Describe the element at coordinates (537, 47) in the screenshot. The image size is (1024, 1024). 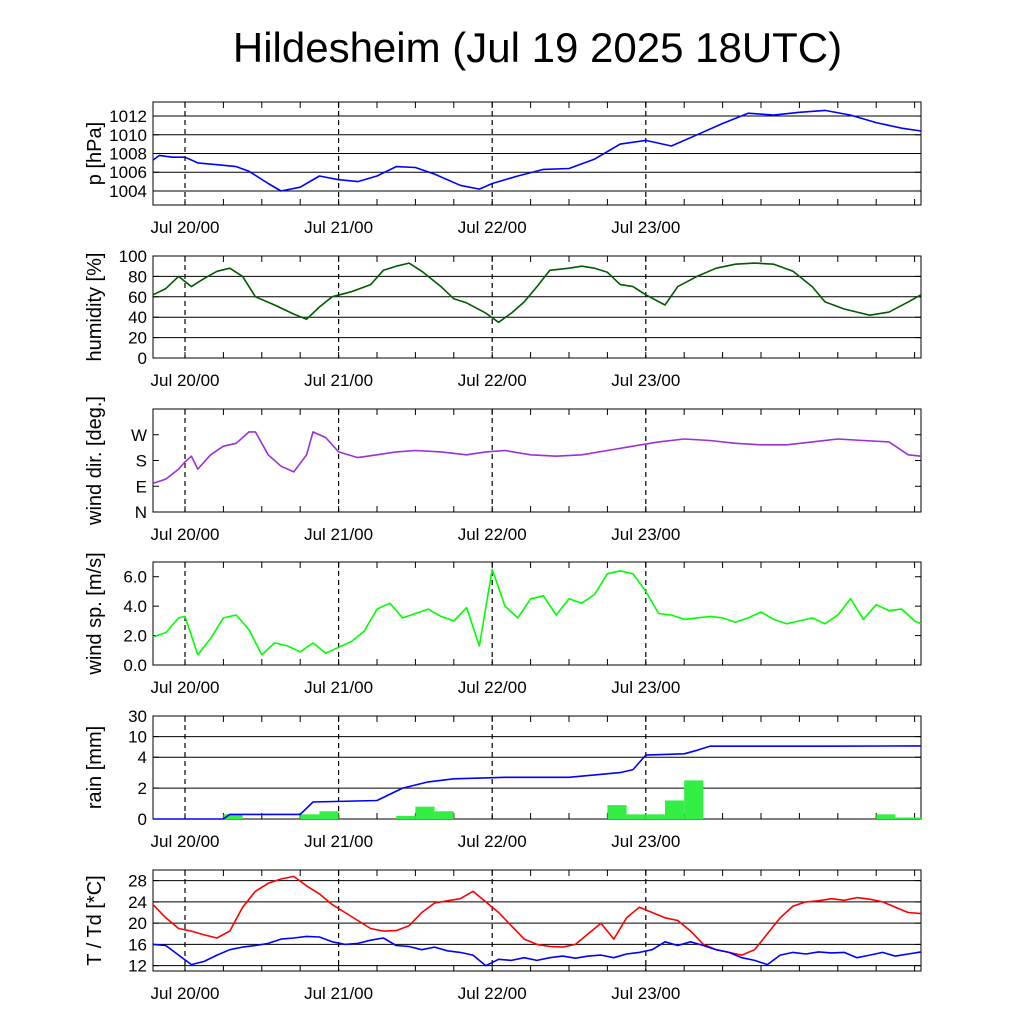
I see `chart-title: Hildesheim (Jul 19 2025 18UTC)` at that location.